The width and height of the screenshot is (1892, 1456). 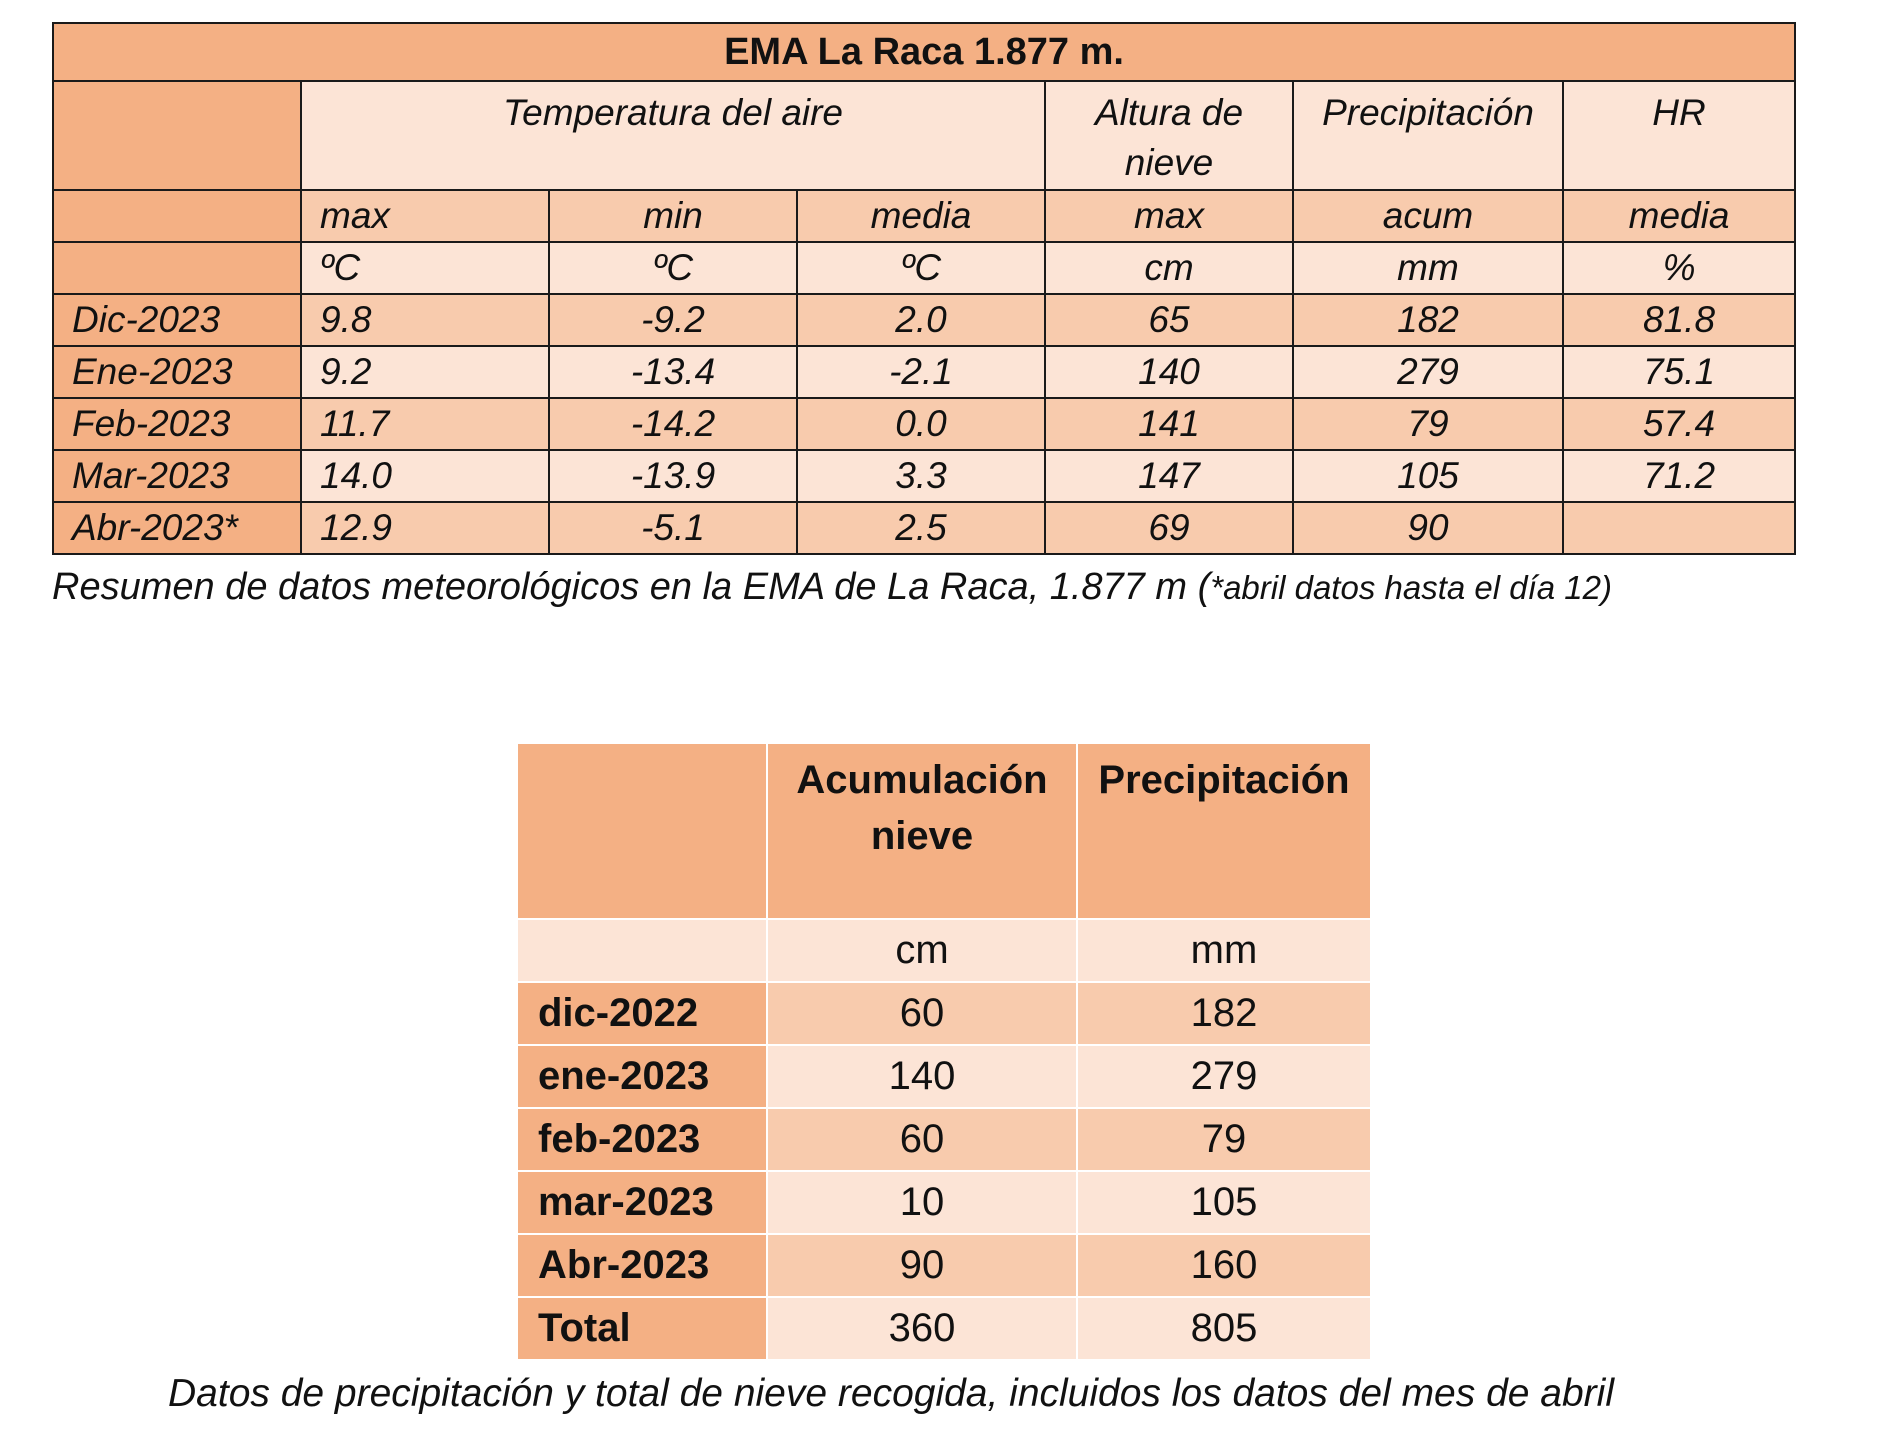 I want to click on unit-cell: %, so click(x=1679, y=268).